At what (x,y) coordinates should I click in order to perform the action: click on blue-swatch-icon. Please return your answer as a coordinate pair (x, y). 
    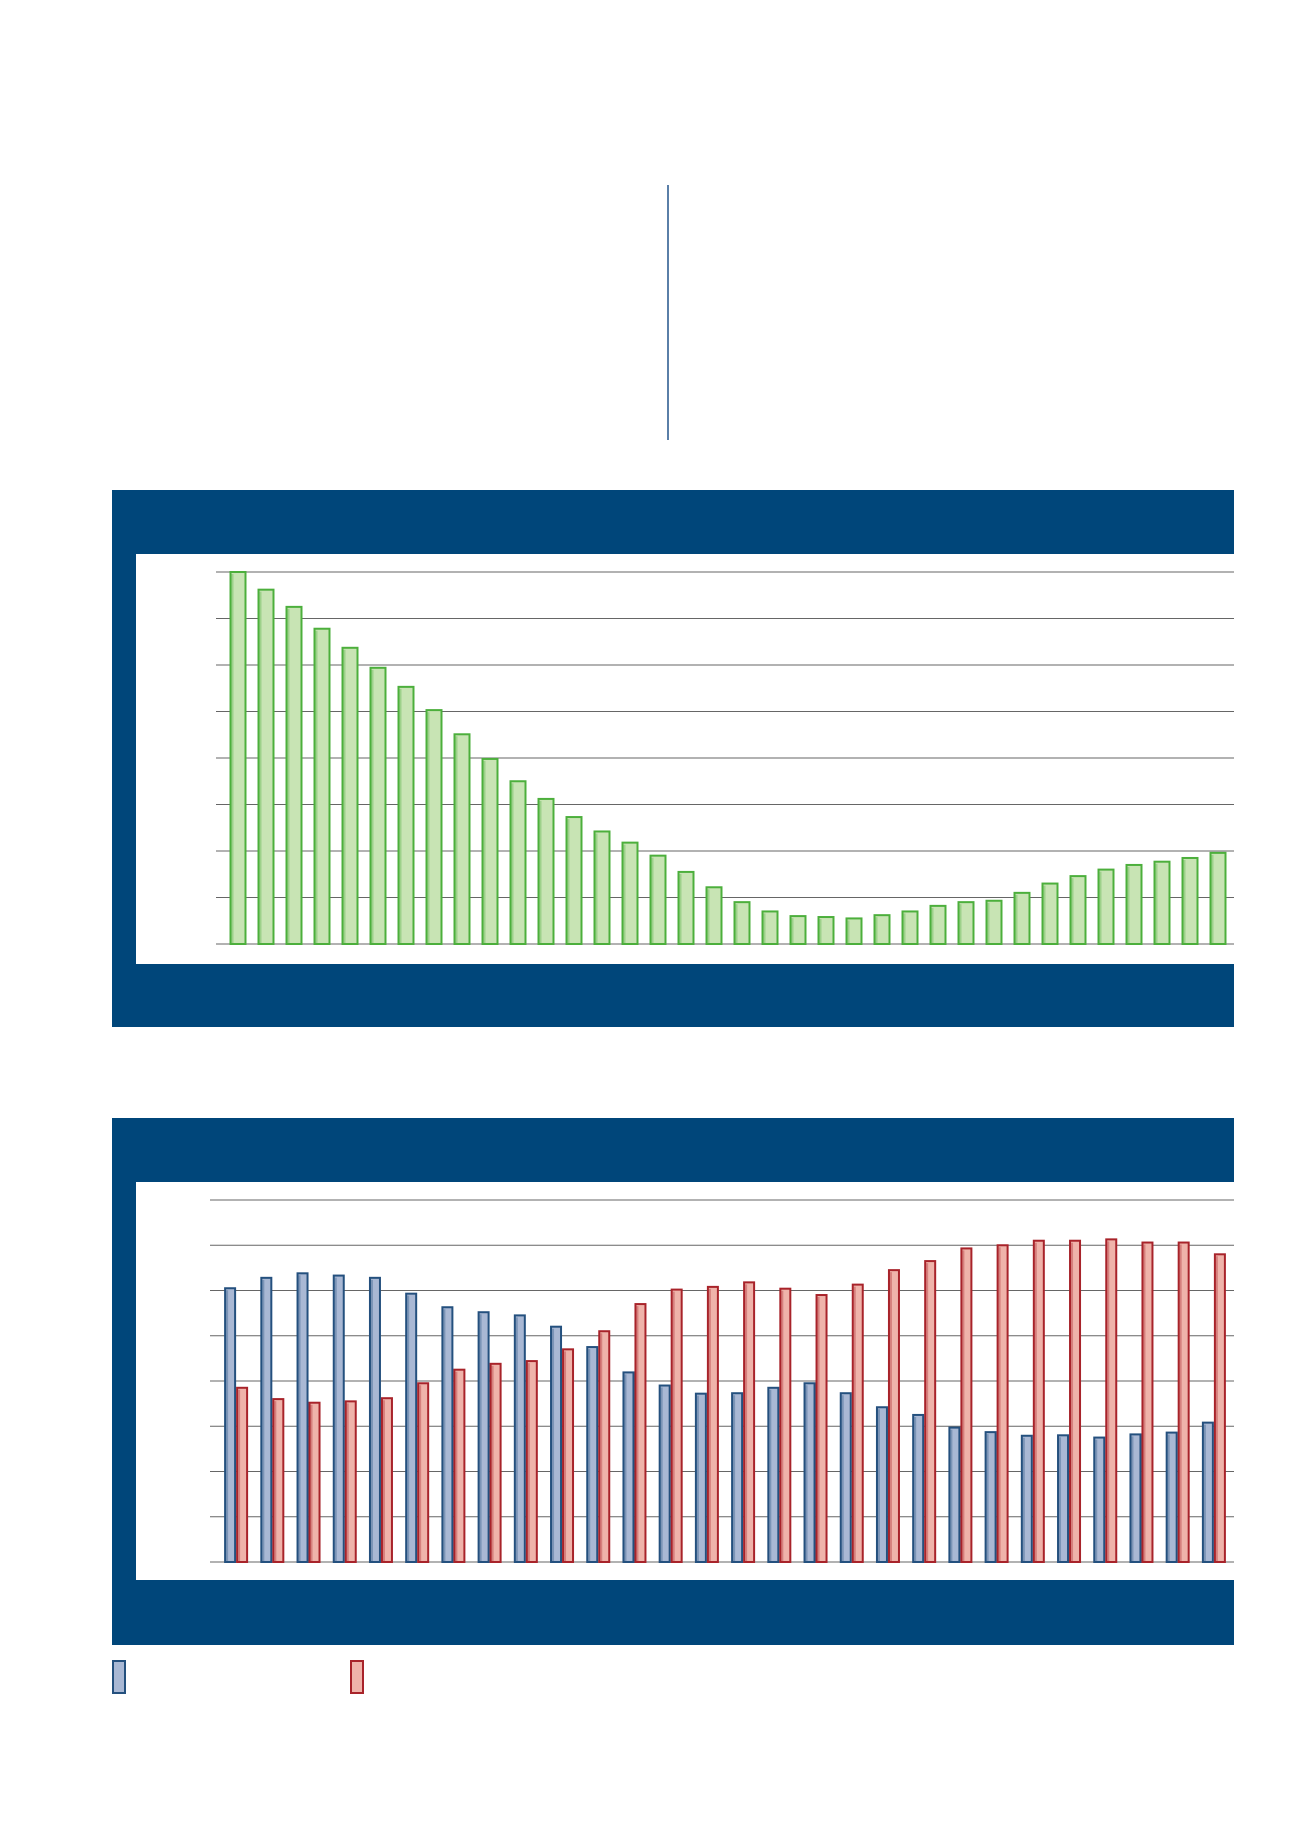
    Looking at the image, I should click on (119, 1677).